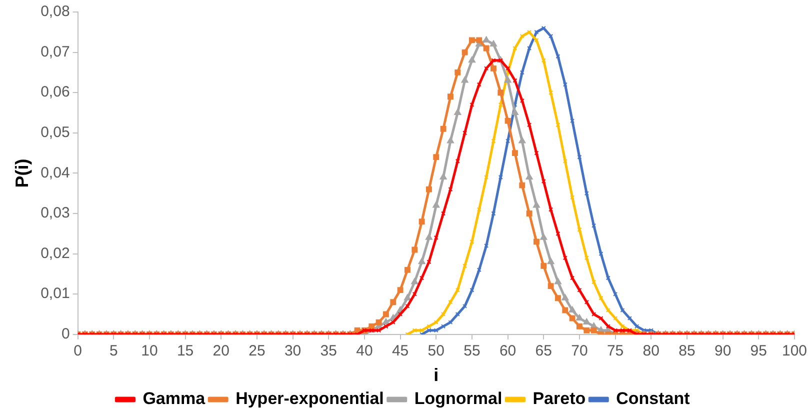 This screenshot has width=810, height=418. What do you see at coordinates (55, 293) in the screenshot?
I see `y-tick-label: 0,01` at bounding box center [55, 293].